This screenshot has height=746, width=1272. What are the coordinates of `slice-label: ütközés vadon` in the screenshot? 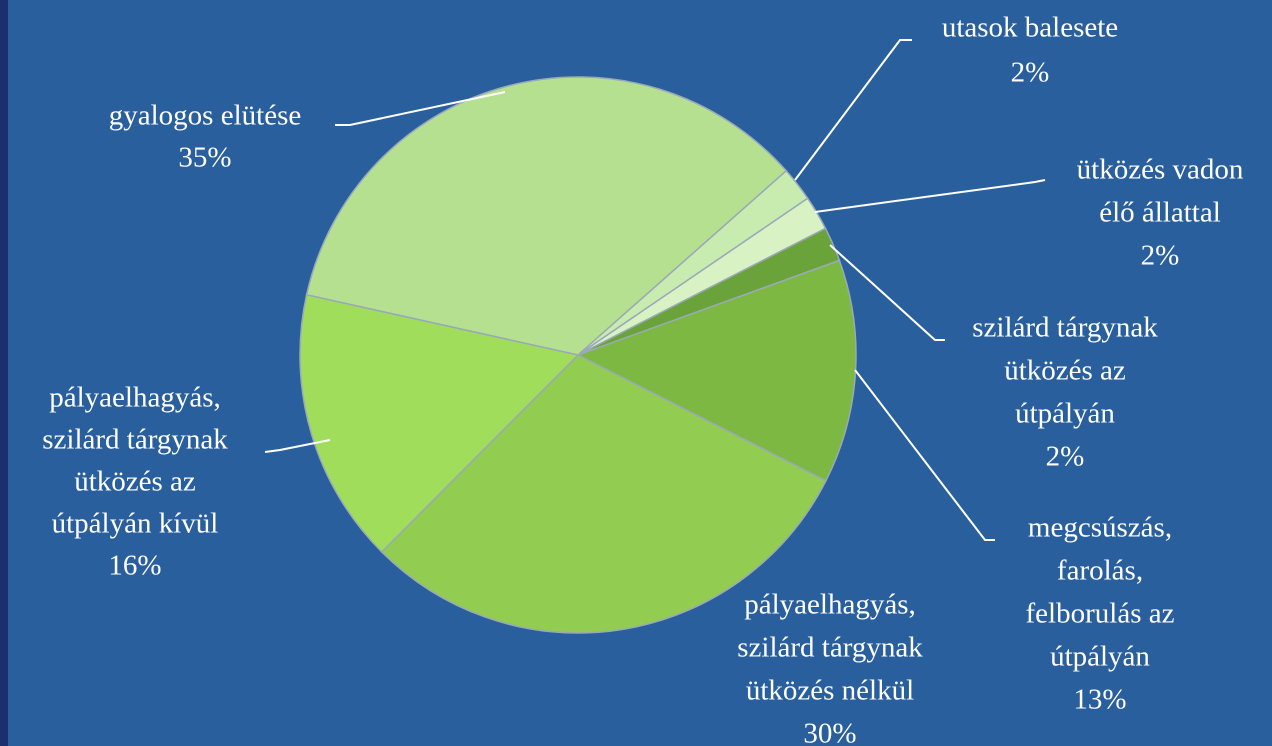 It's located at (1160, 170).